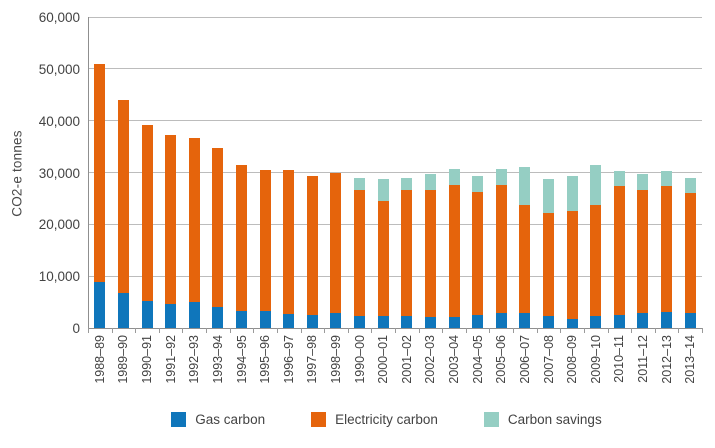  What do you see at coordinates (88, 172) in the screenshot?
I see `y-axis-line` at bounding box center [88, 172].